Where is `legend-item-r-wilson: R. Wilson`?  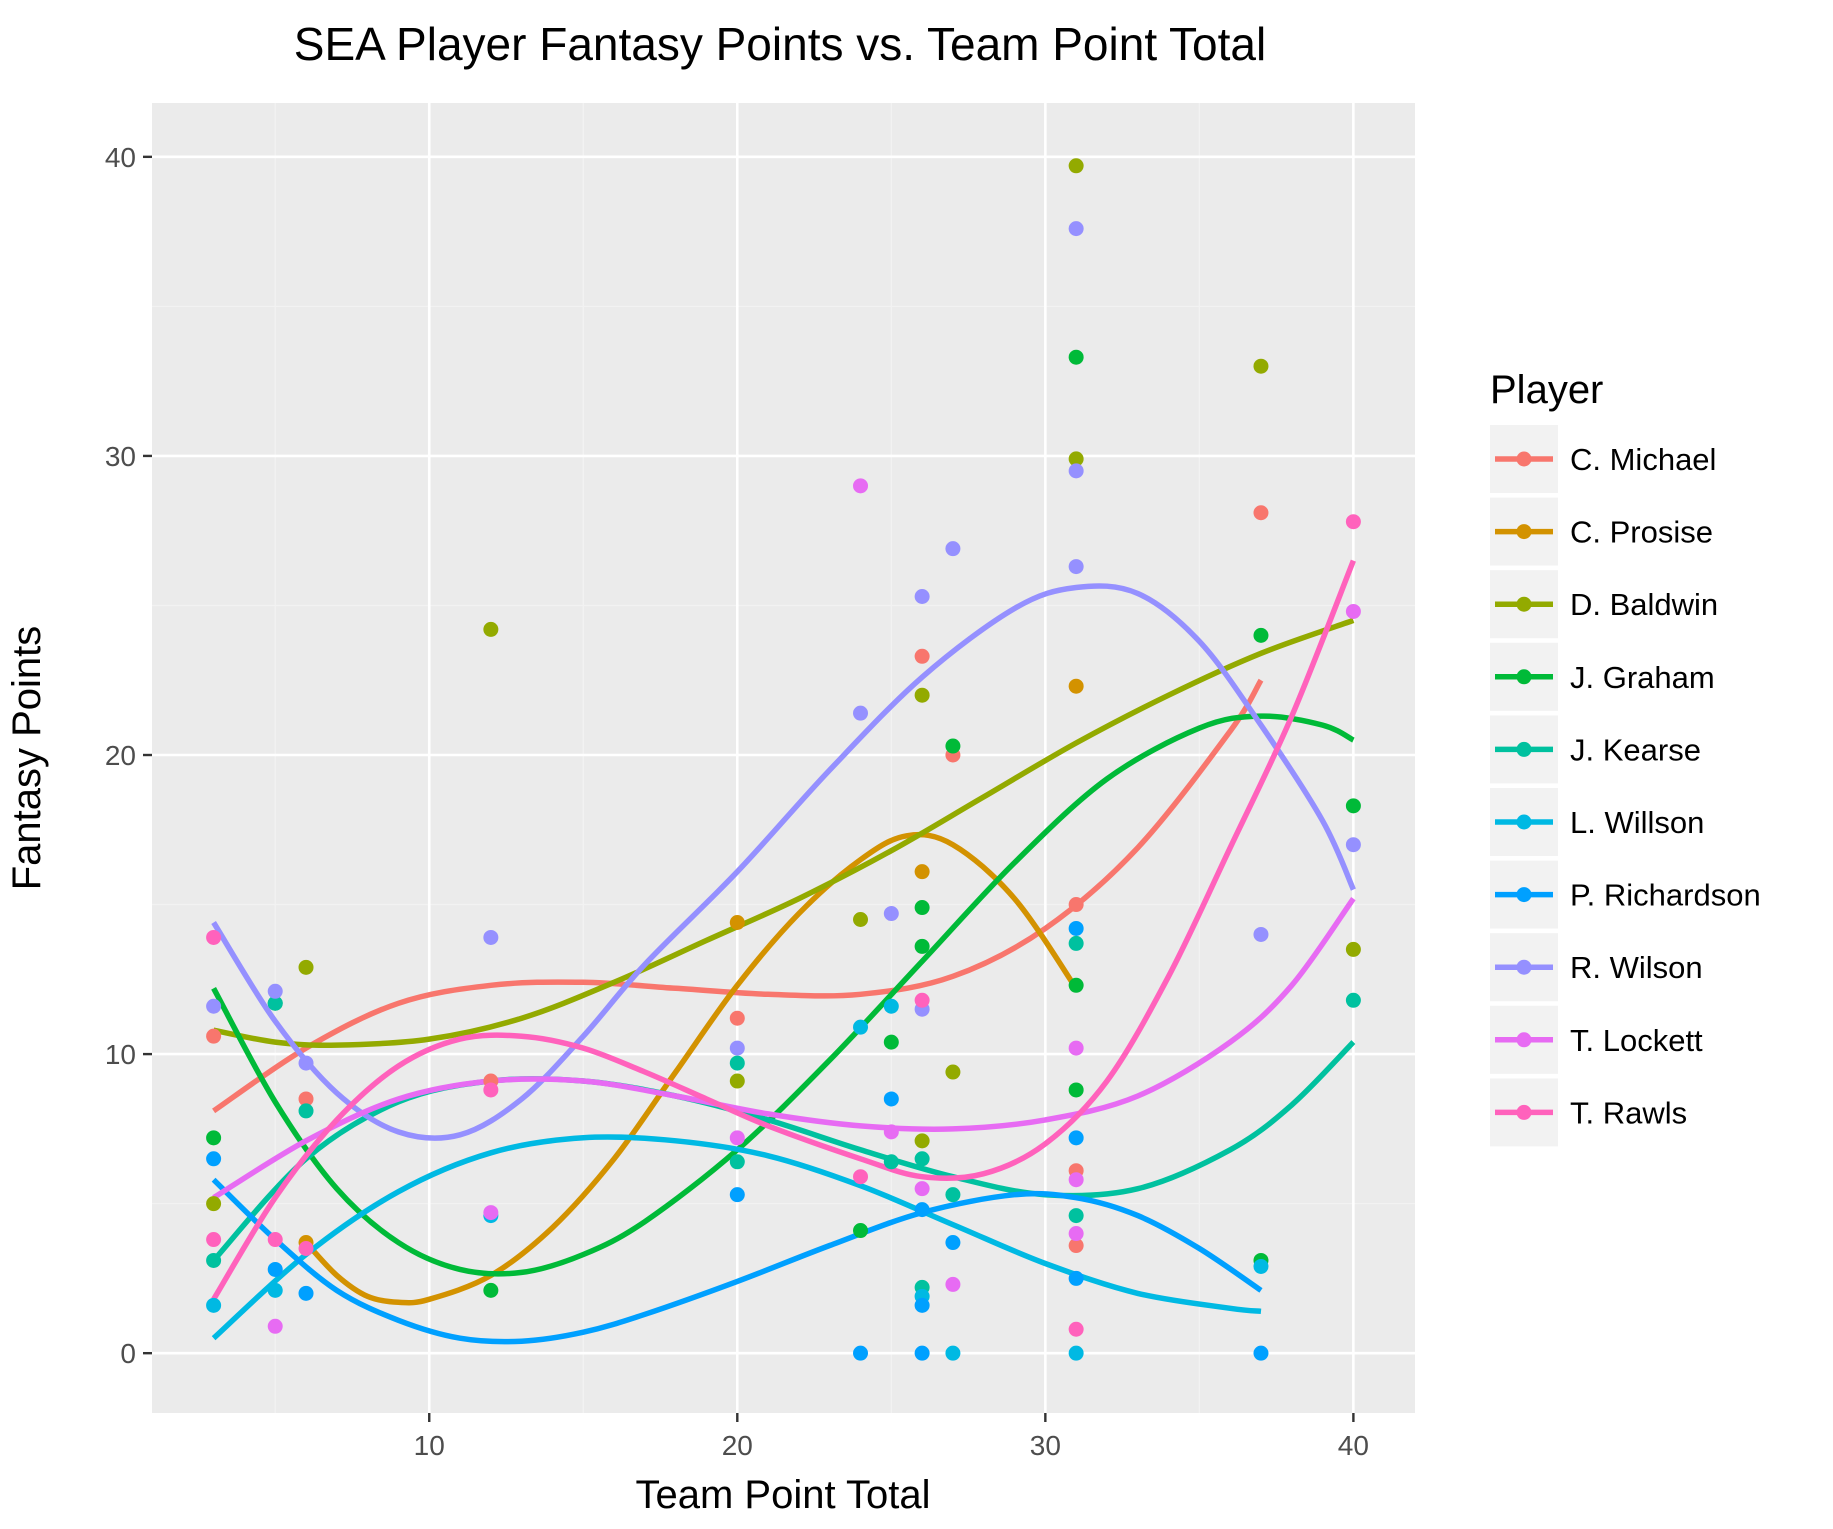
legend-item-r-wilson: R. Wilson is located at coordinates (1596, 967).